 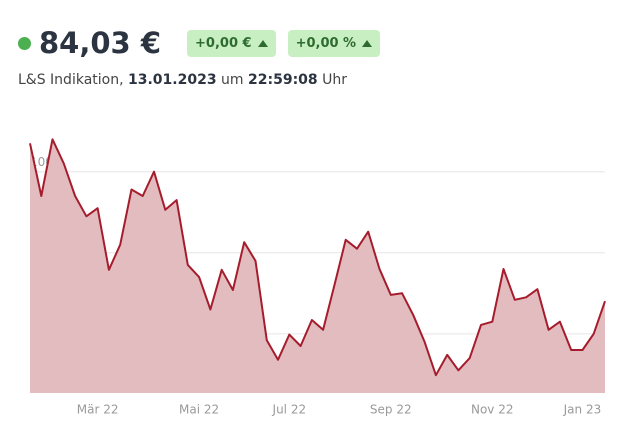 I want to click on x-tick-label: Mai 22, so click(x=199, y=410).